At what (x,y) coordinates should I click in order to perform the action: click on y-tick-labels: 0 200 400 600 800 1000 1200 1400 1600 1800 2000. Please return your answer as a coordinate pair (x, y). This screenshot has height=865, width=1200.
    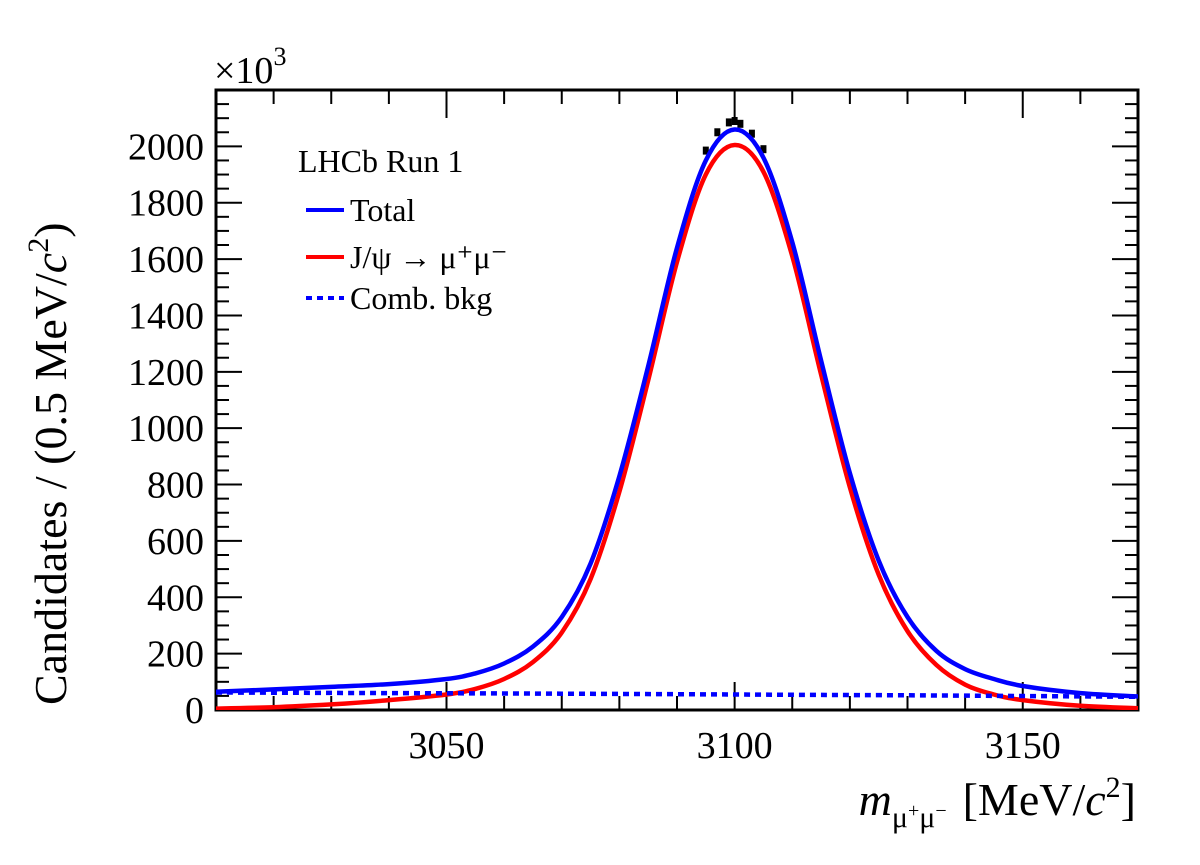
    Looking at the image, I should click on (166, 429).